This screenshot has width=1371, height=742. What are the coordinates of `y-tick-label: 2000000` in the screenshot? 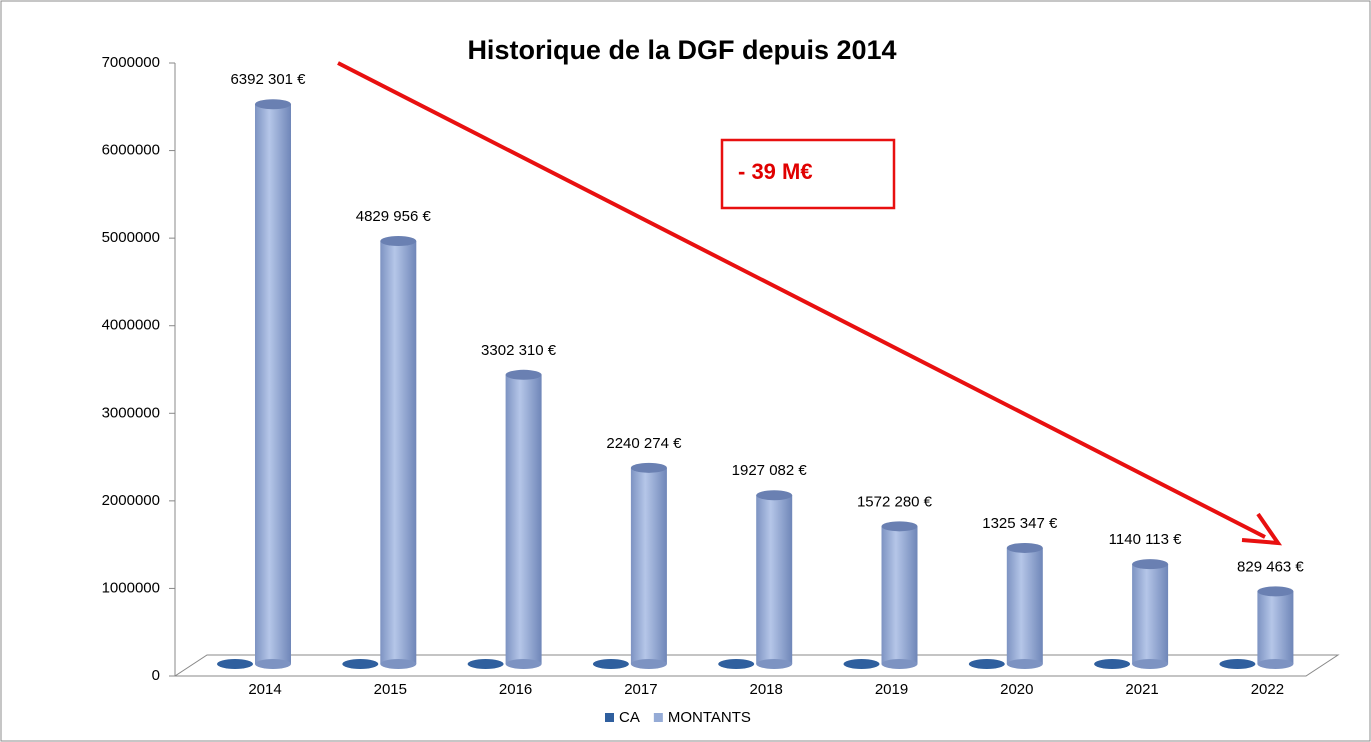 It's located at (131, 500).